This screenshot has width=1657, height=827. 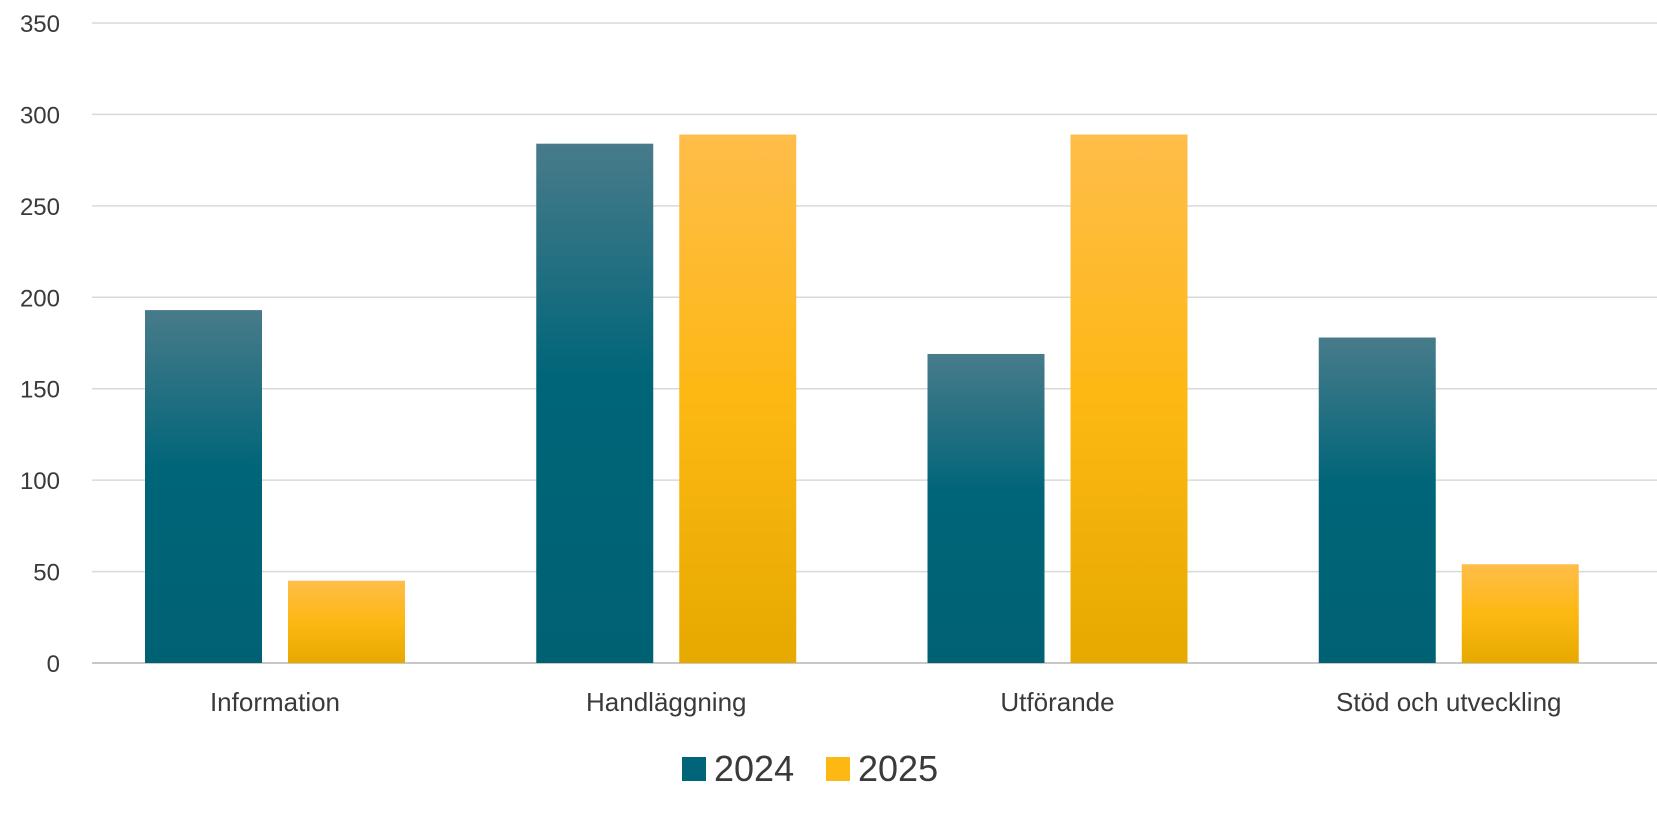 I want to click on x-category-label: Utförande, so click(x=1057, y=702).